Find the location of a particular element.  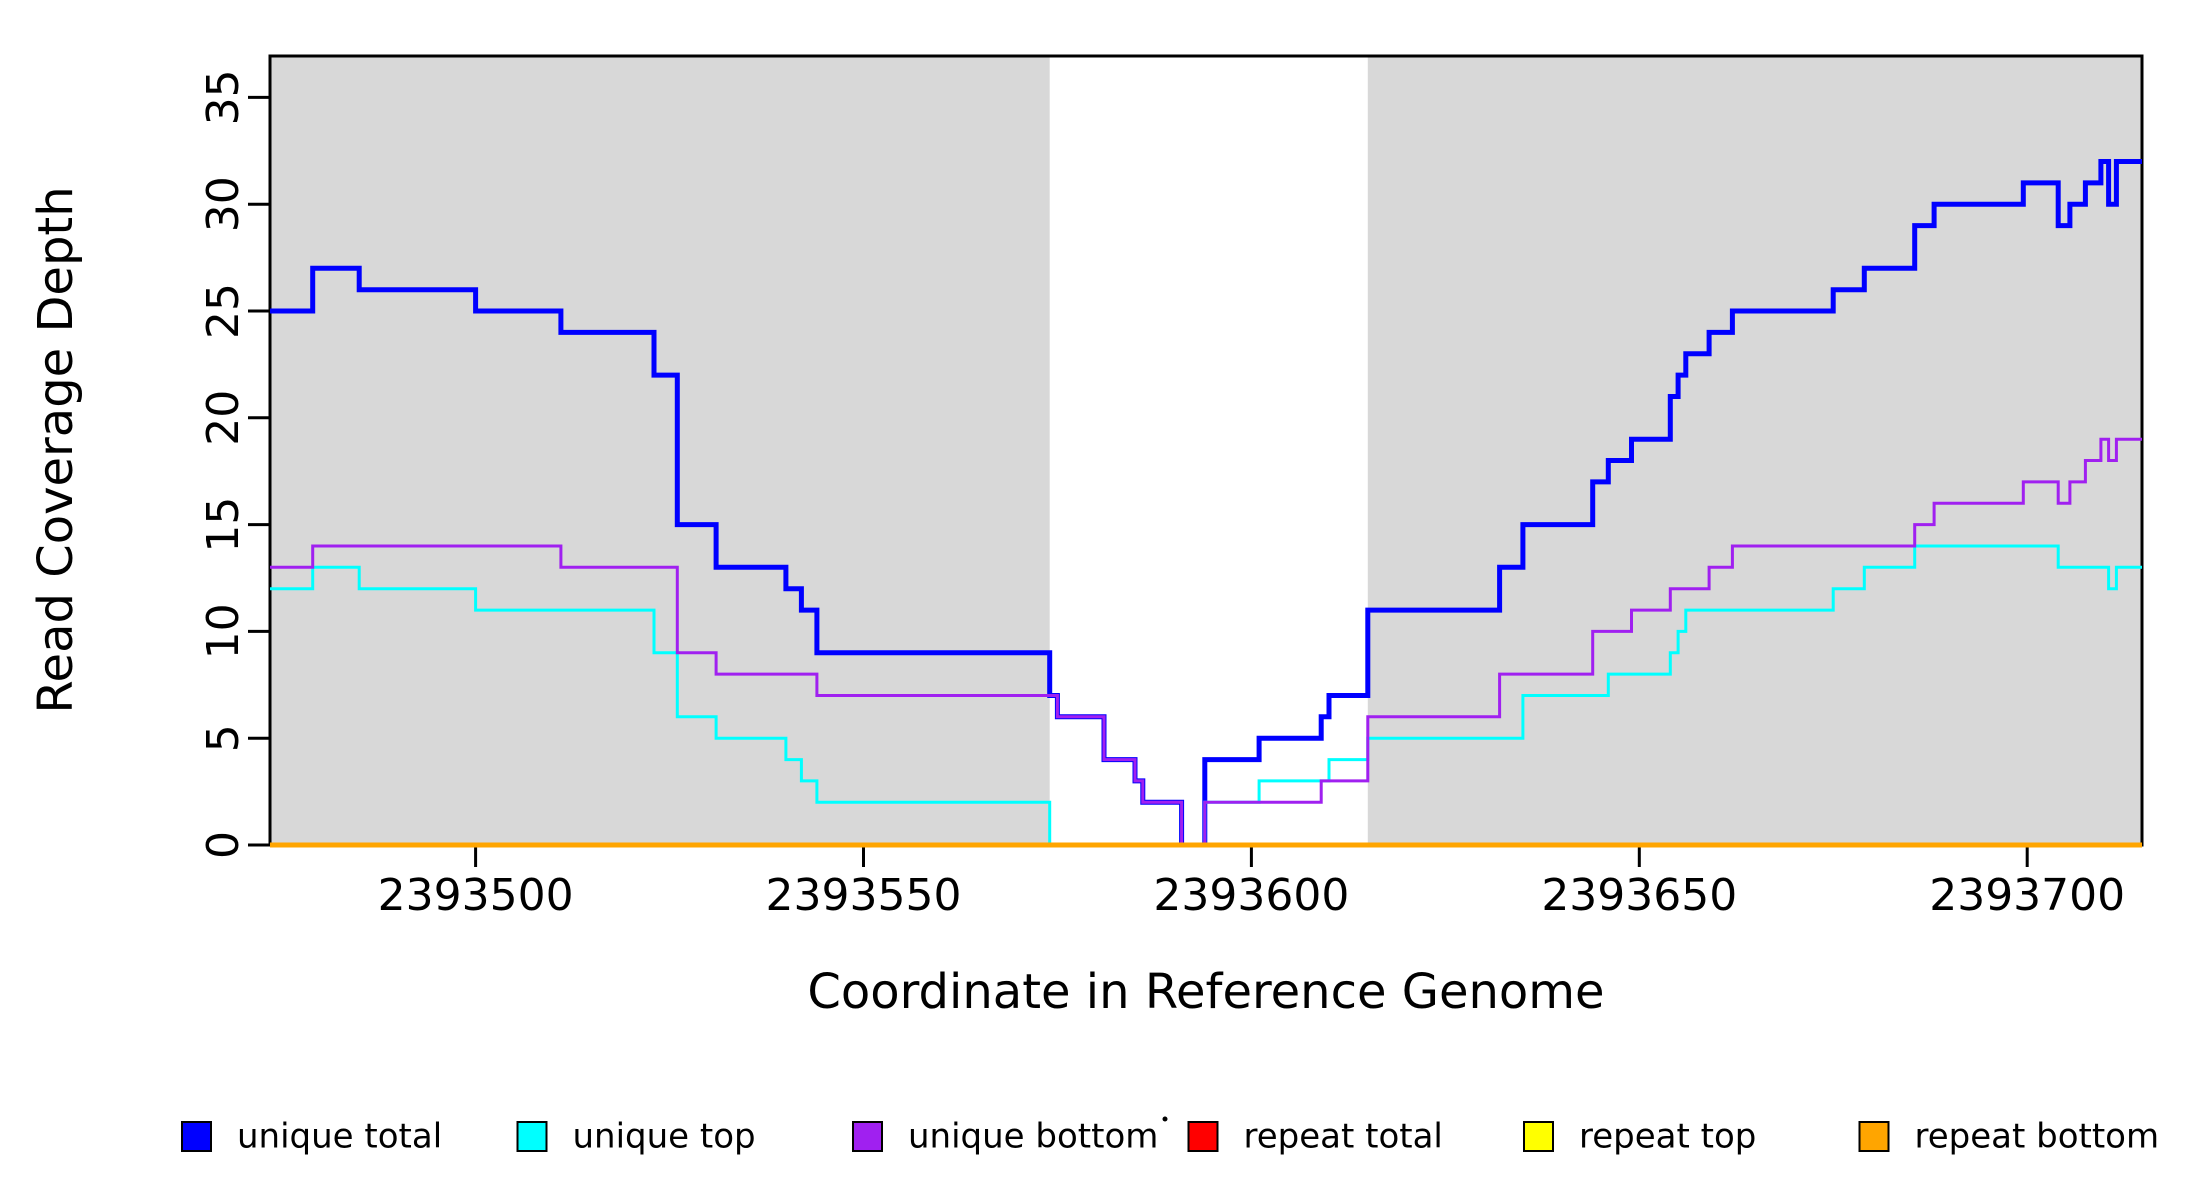

x-tick-label: 2393600 is located at coordinates (1251, 895).